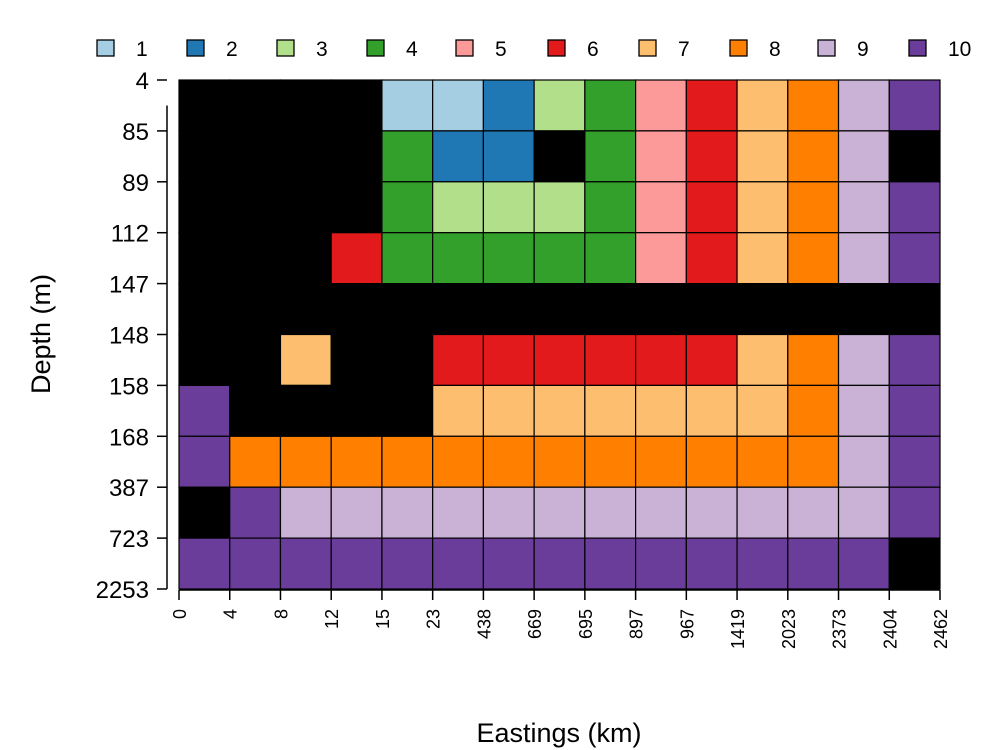 The image size is (1000, 750). Describe the element at coordinates (840, 629) in the screenshot. I see `x-tick-label: 2373` at that location.